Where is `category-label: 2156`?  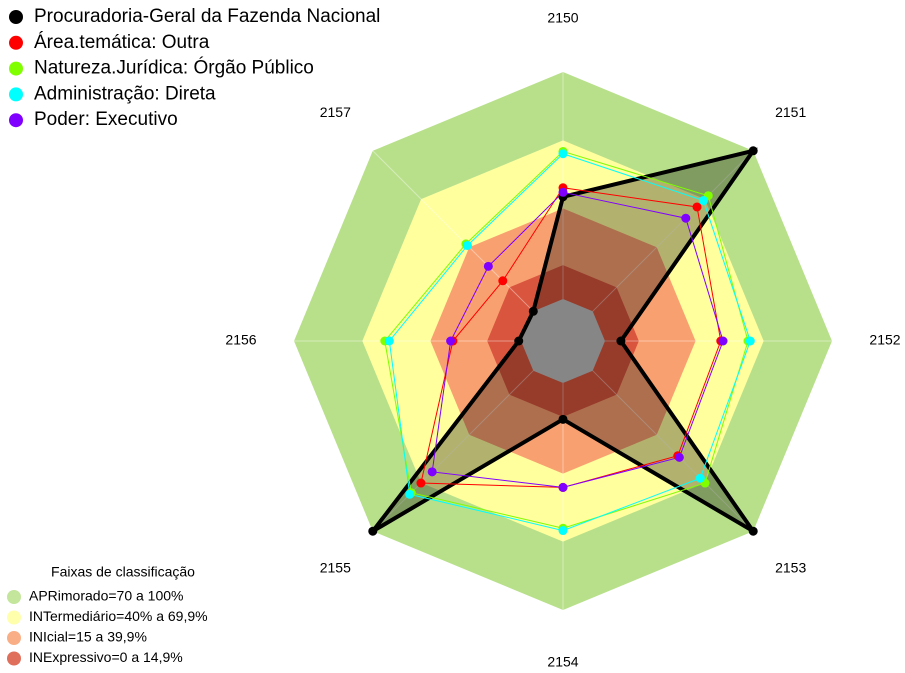 category-label: 2156 is located at coordinates (240, 340).